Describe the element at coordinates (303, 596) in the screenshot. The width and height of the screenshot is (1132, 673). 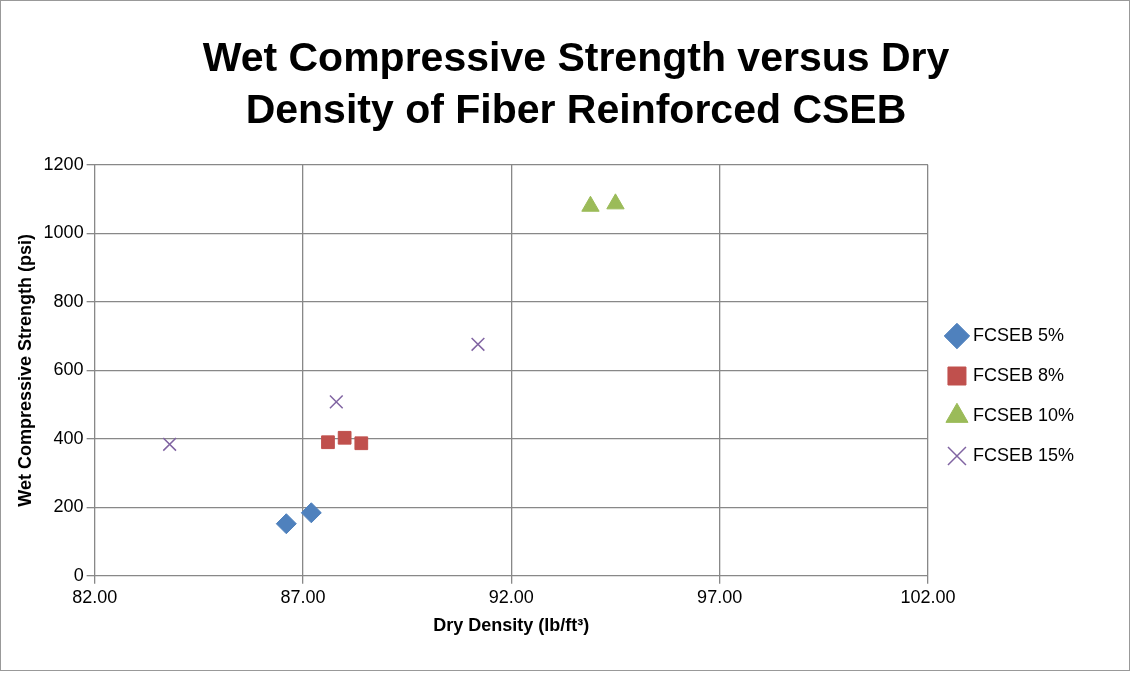
I see `x-tick-label: 87.00` at that location.